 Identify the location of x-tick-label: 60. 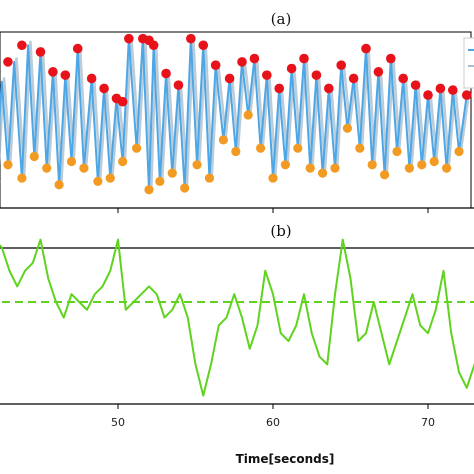
(273, 422).